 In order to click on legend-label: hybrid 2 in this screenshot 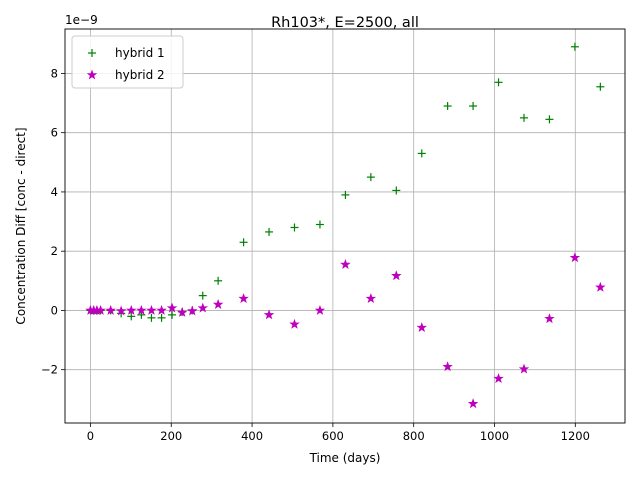, I will do `click(140, 75)`.